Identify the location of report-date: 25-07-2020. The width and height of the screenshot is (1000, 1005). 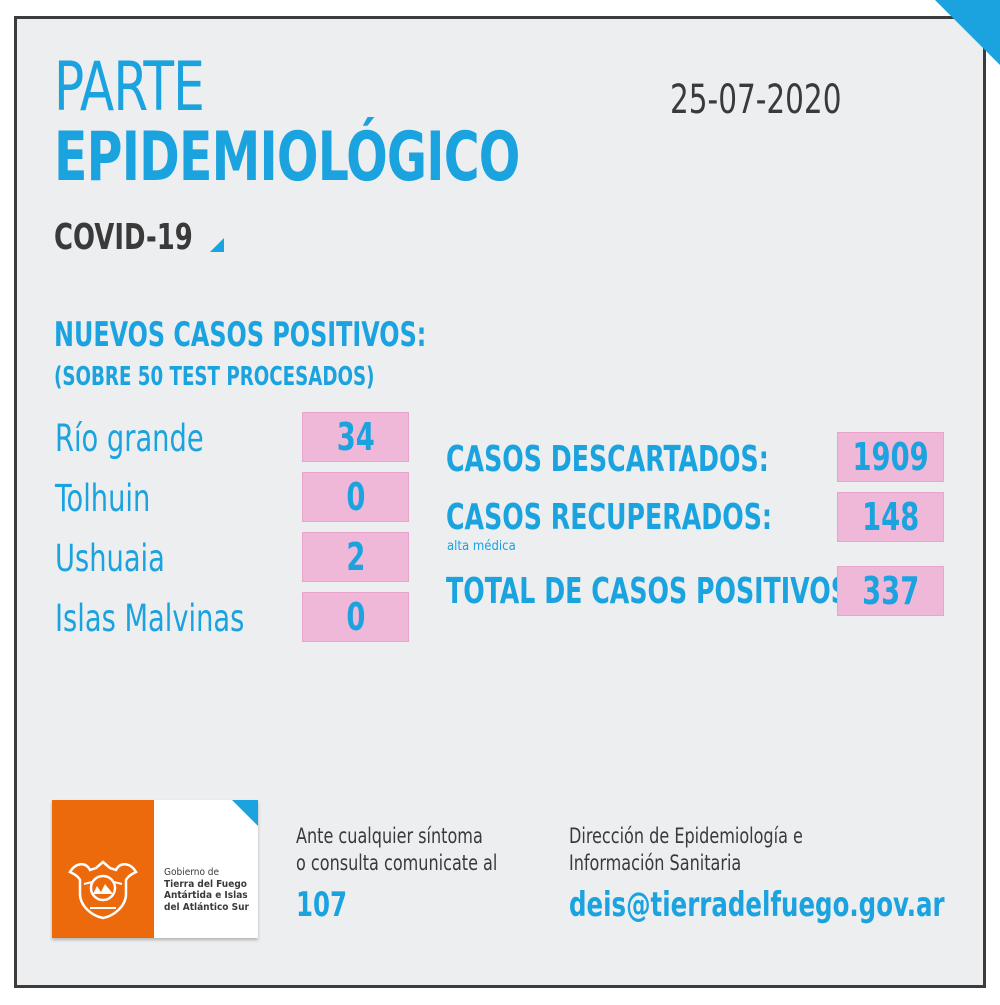
(756, 100).